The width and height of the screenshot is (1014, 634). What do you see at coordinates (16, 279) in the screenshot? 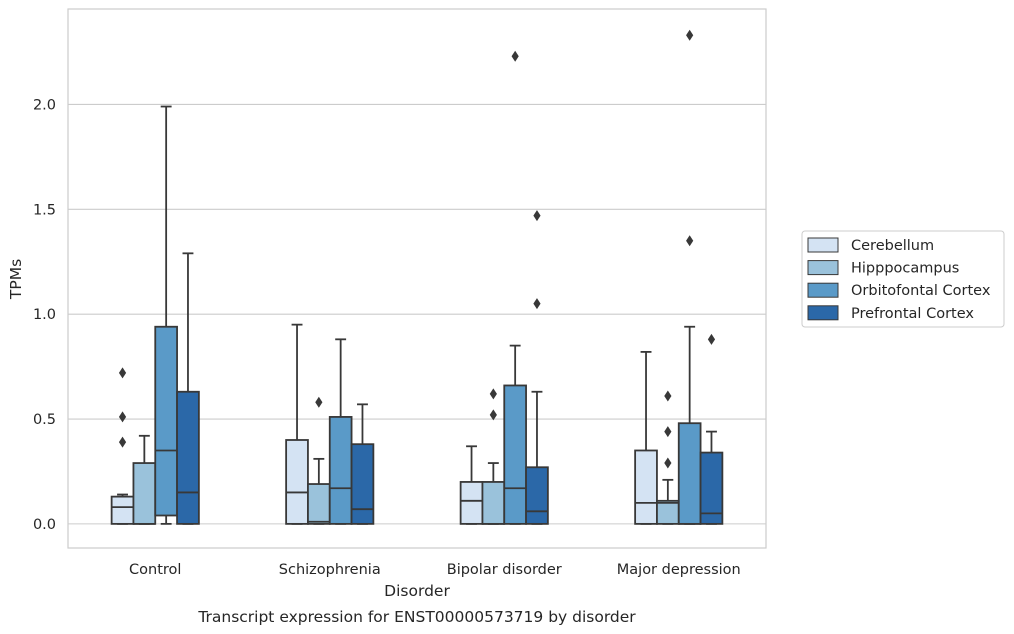
I see `y-axis-label: TPMs` at bounding box center [16, 279].